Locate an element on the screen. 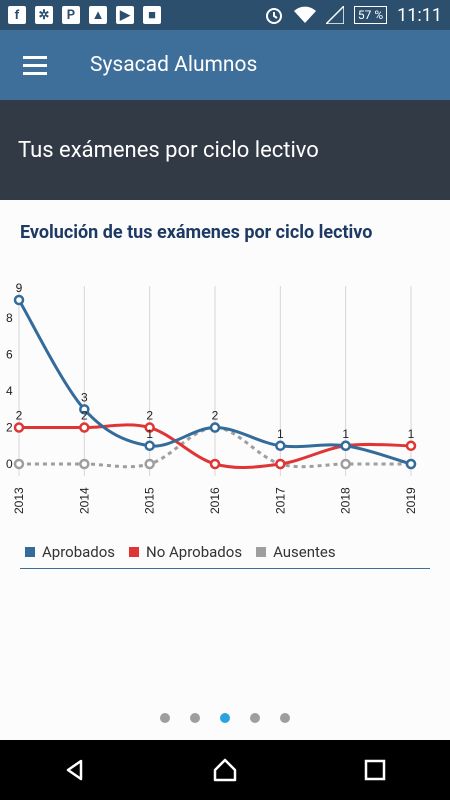 The width and height of the screenshot is (450, 800). y-tick-label: 4 is located at coordinates (9, 391).